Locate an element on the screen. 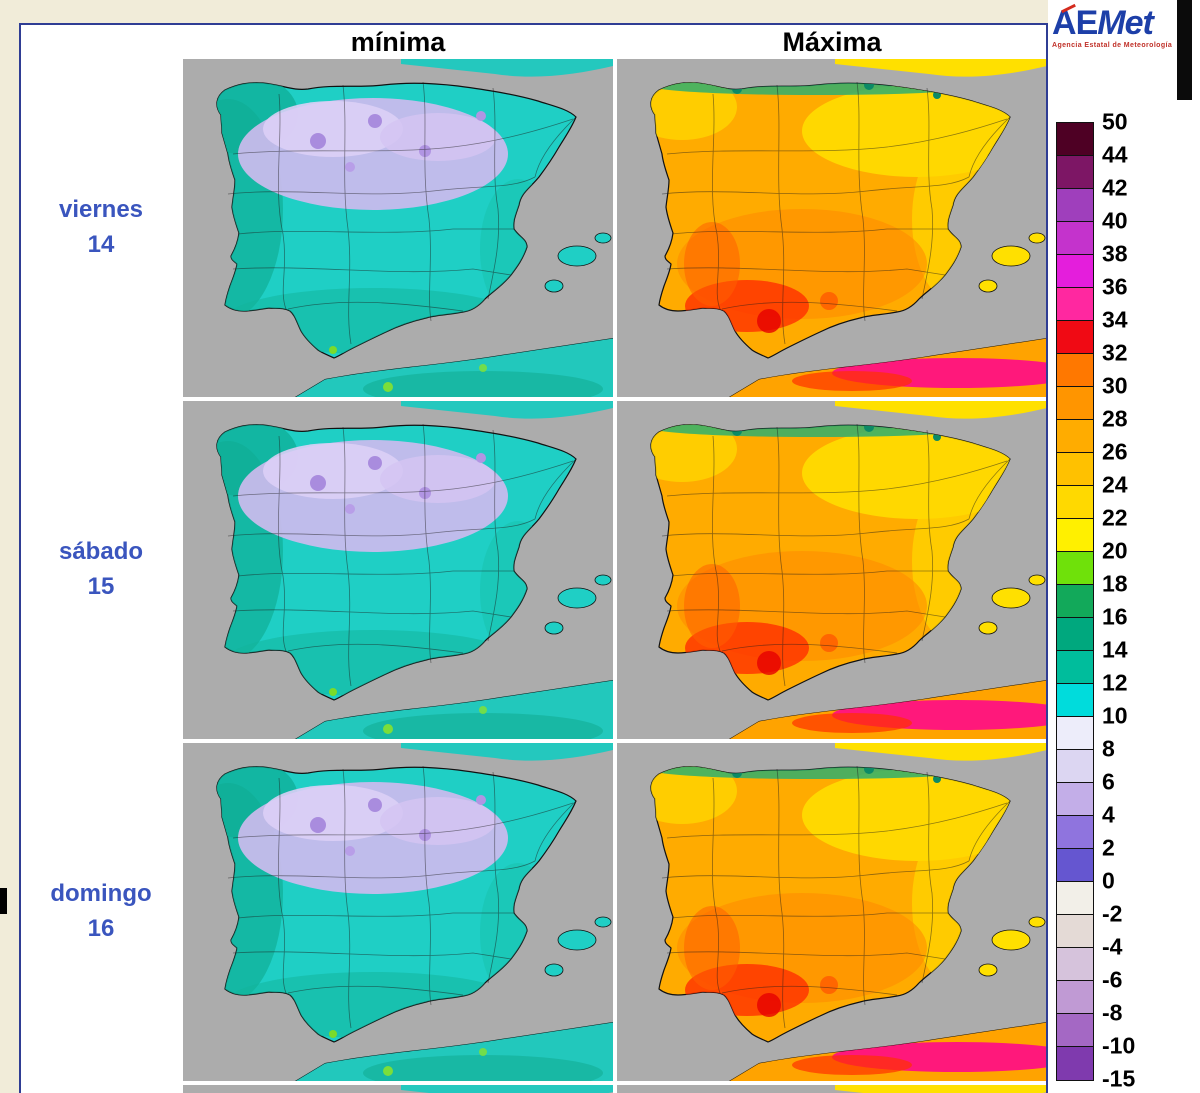  map-cell-min-viernes is located at coordinates (398, 228).